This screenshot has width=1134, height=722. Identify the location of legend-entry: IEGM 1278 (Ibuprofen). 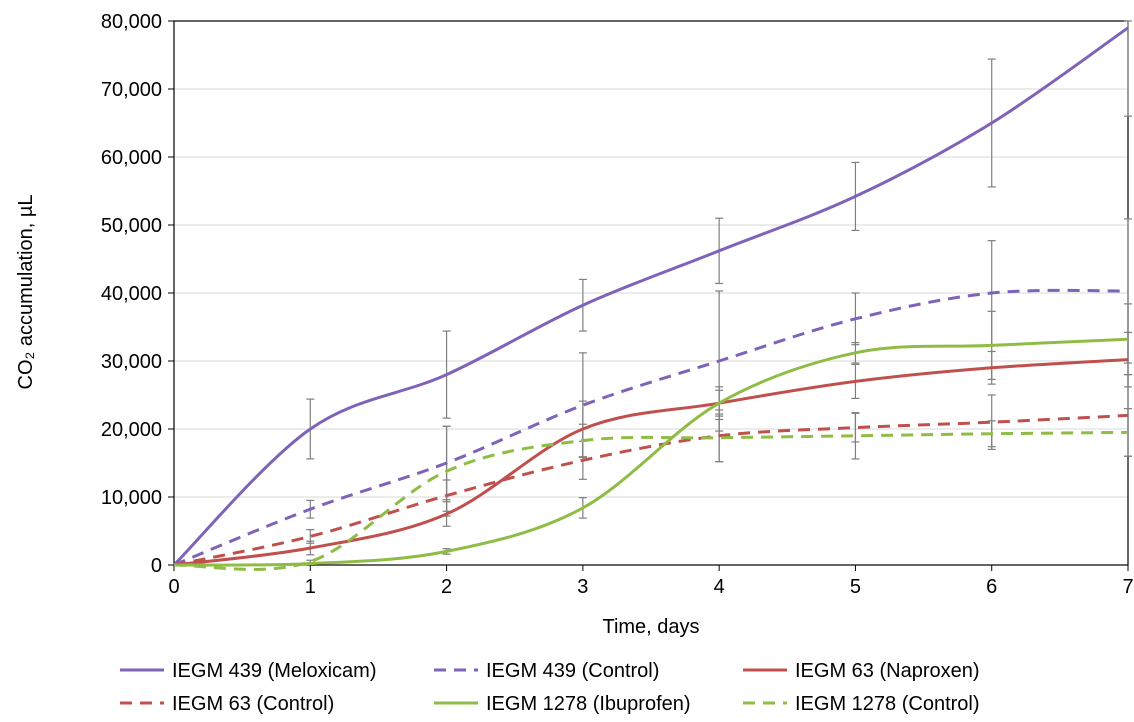
(562, 704).